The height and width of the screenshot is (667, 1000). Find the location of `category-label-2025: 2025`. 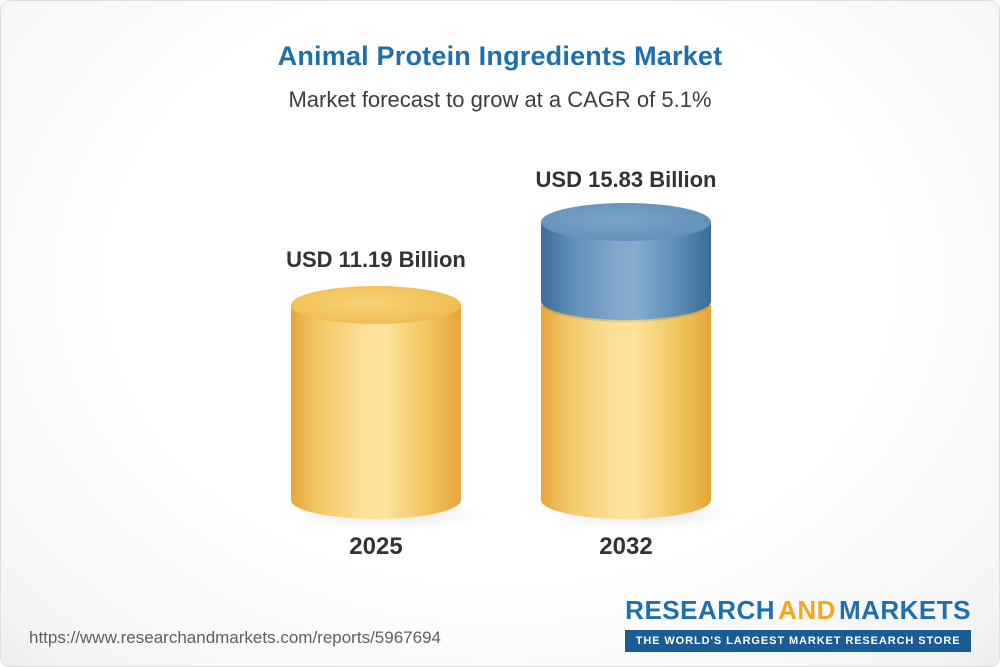

category-label-2025: 2025 is located at coordinates (376, 546).